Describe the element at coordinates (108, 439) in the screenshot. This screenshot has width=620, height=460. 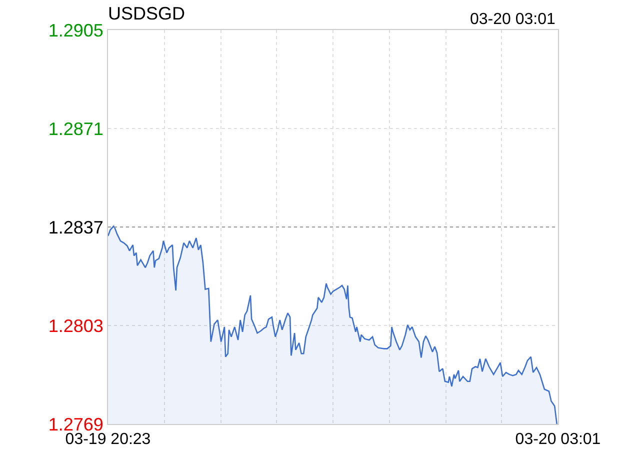
I see `x-tick-label: 03-19 20:23` at that location.